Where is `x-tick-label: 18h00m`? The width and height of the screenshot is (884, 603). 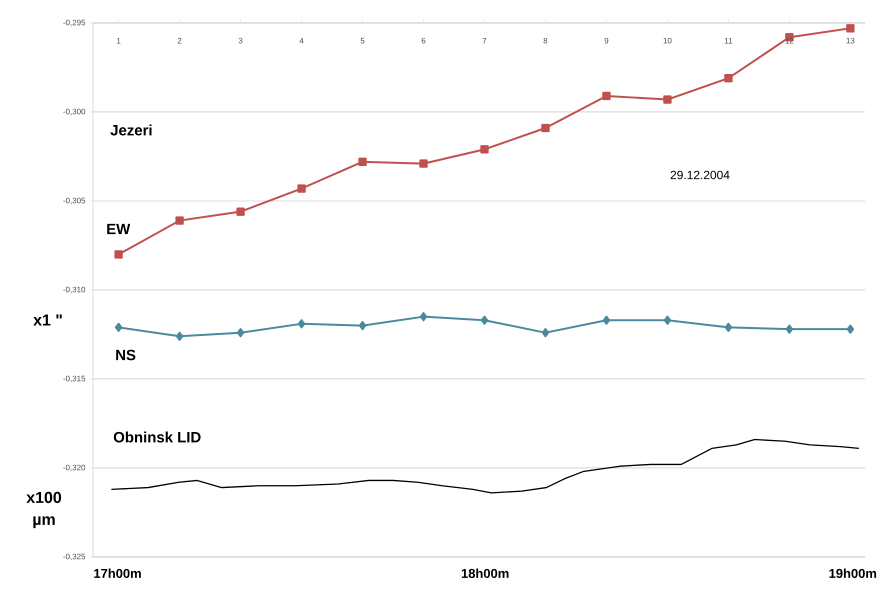 x-tick-label: 18h00m is located at coordinates (485, 573).